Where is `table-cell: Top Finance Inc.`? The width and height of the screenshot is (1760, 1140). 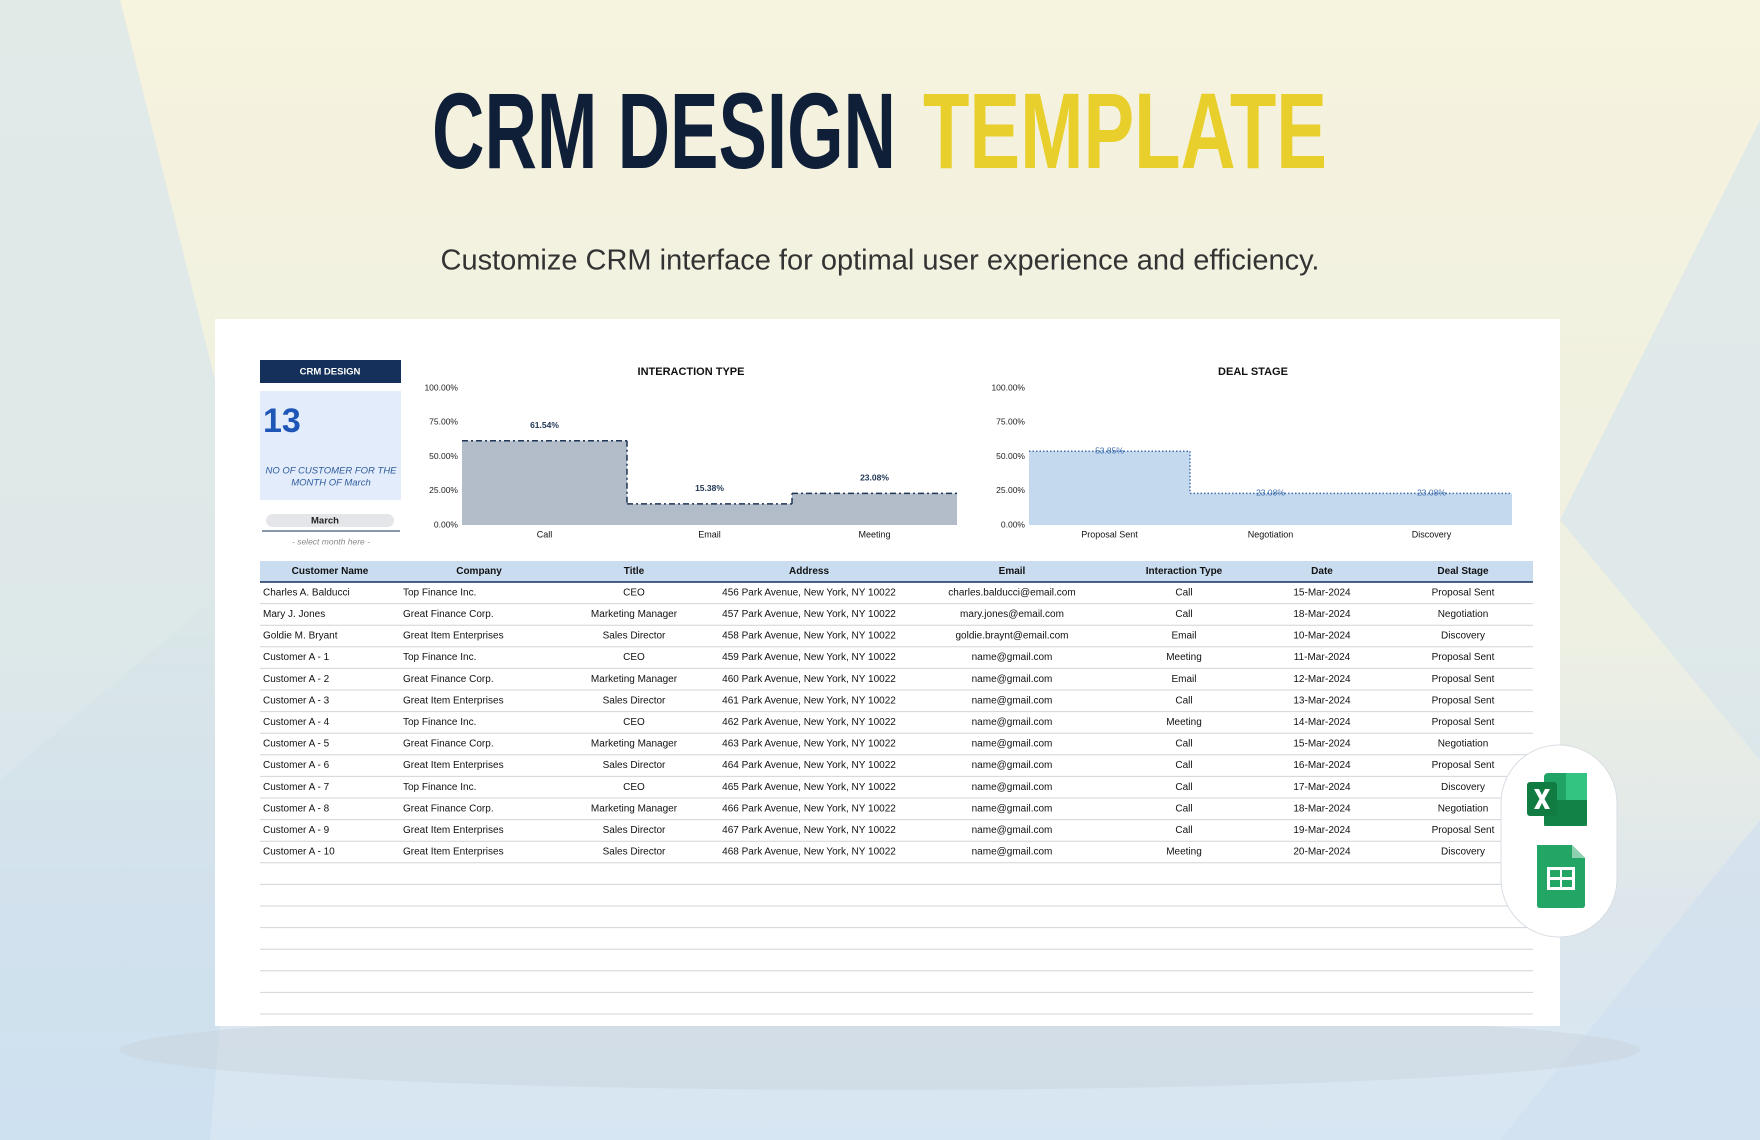 table-cell: Top Finance Inc. is located at coordinates (439, 722).